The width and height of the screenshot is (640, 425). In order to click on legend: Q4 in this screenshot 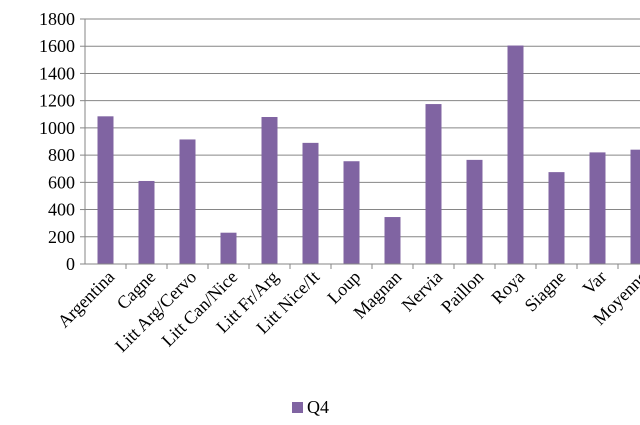, I will do `click(310, 407)`.